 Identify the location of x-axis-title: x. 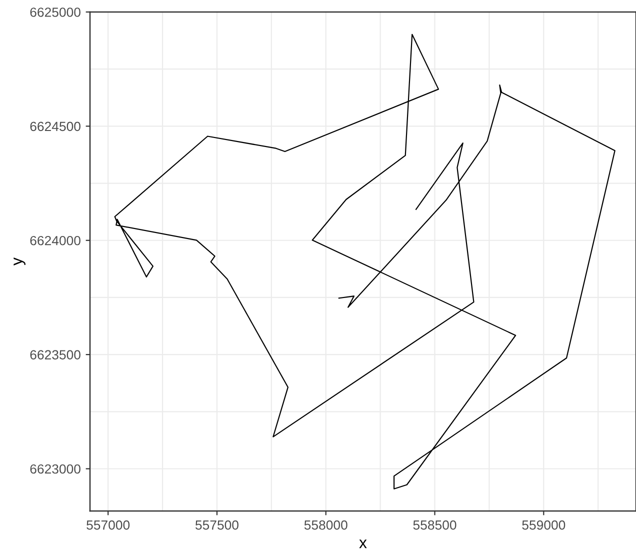
(363, 544).